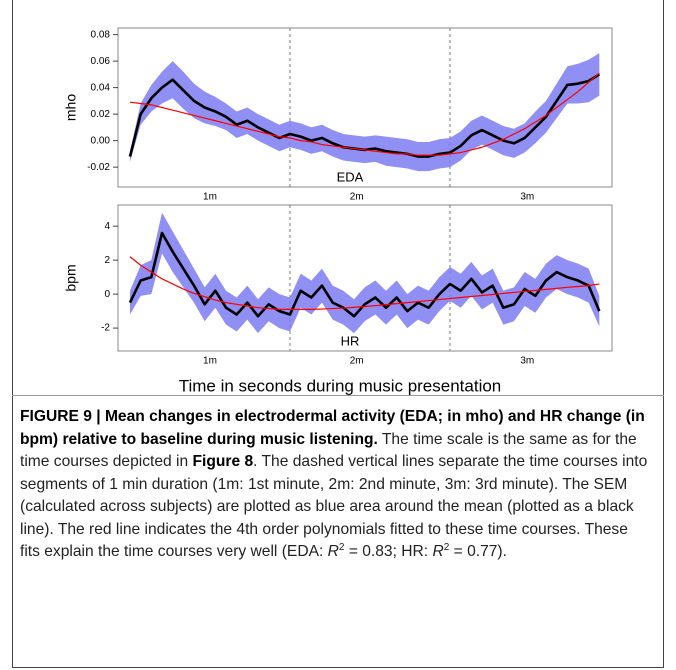  I want to click on y-tick-label: -0.02, so click(98, 167).